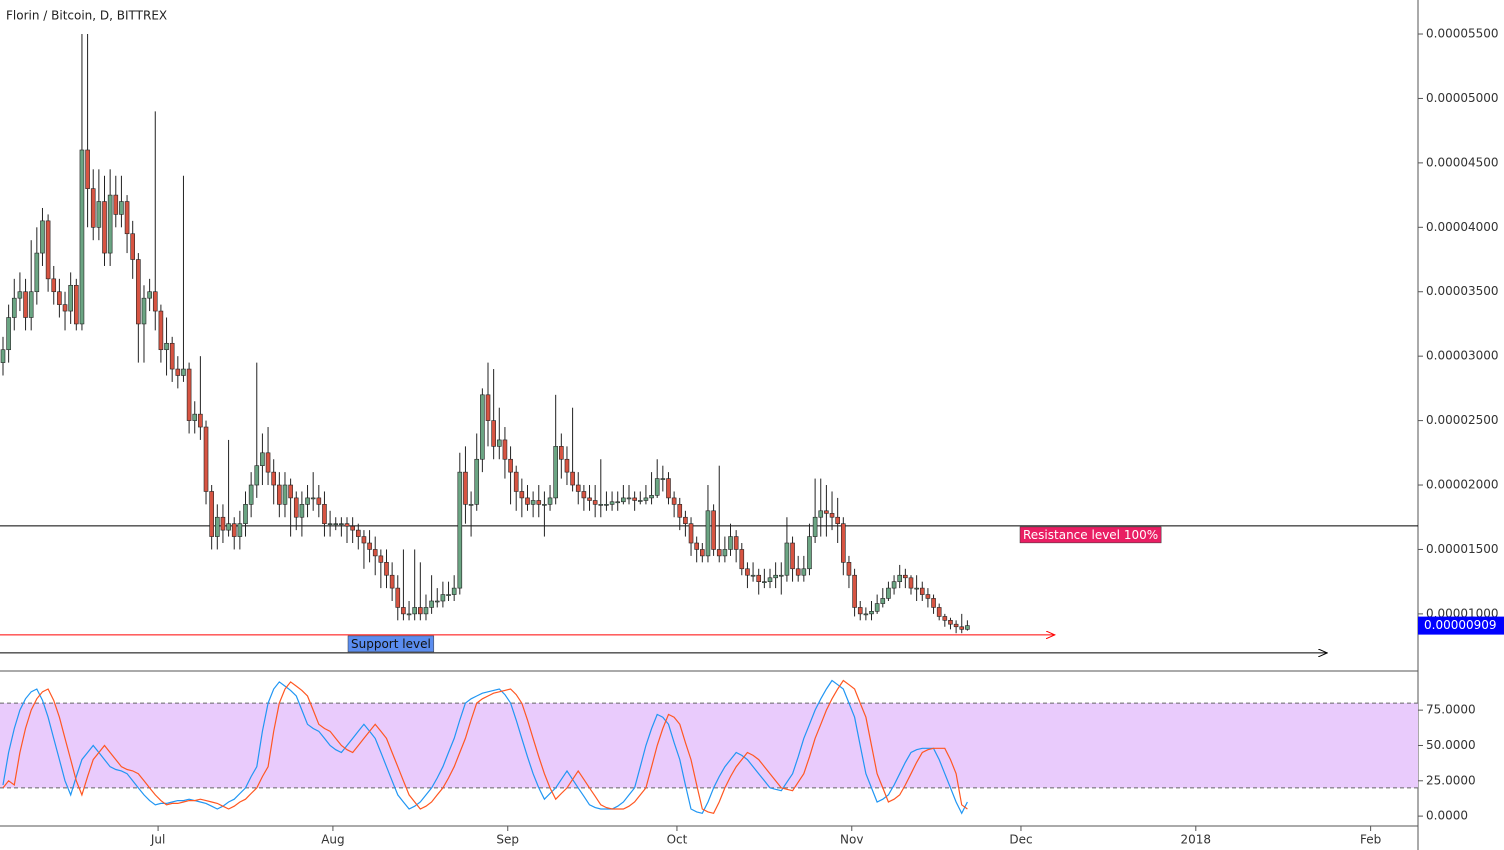  What do you see at coordinates (1451, 745) in the screenshot?
I see `y-tick-label: 50.0000` at bounding box center [1451, 745].